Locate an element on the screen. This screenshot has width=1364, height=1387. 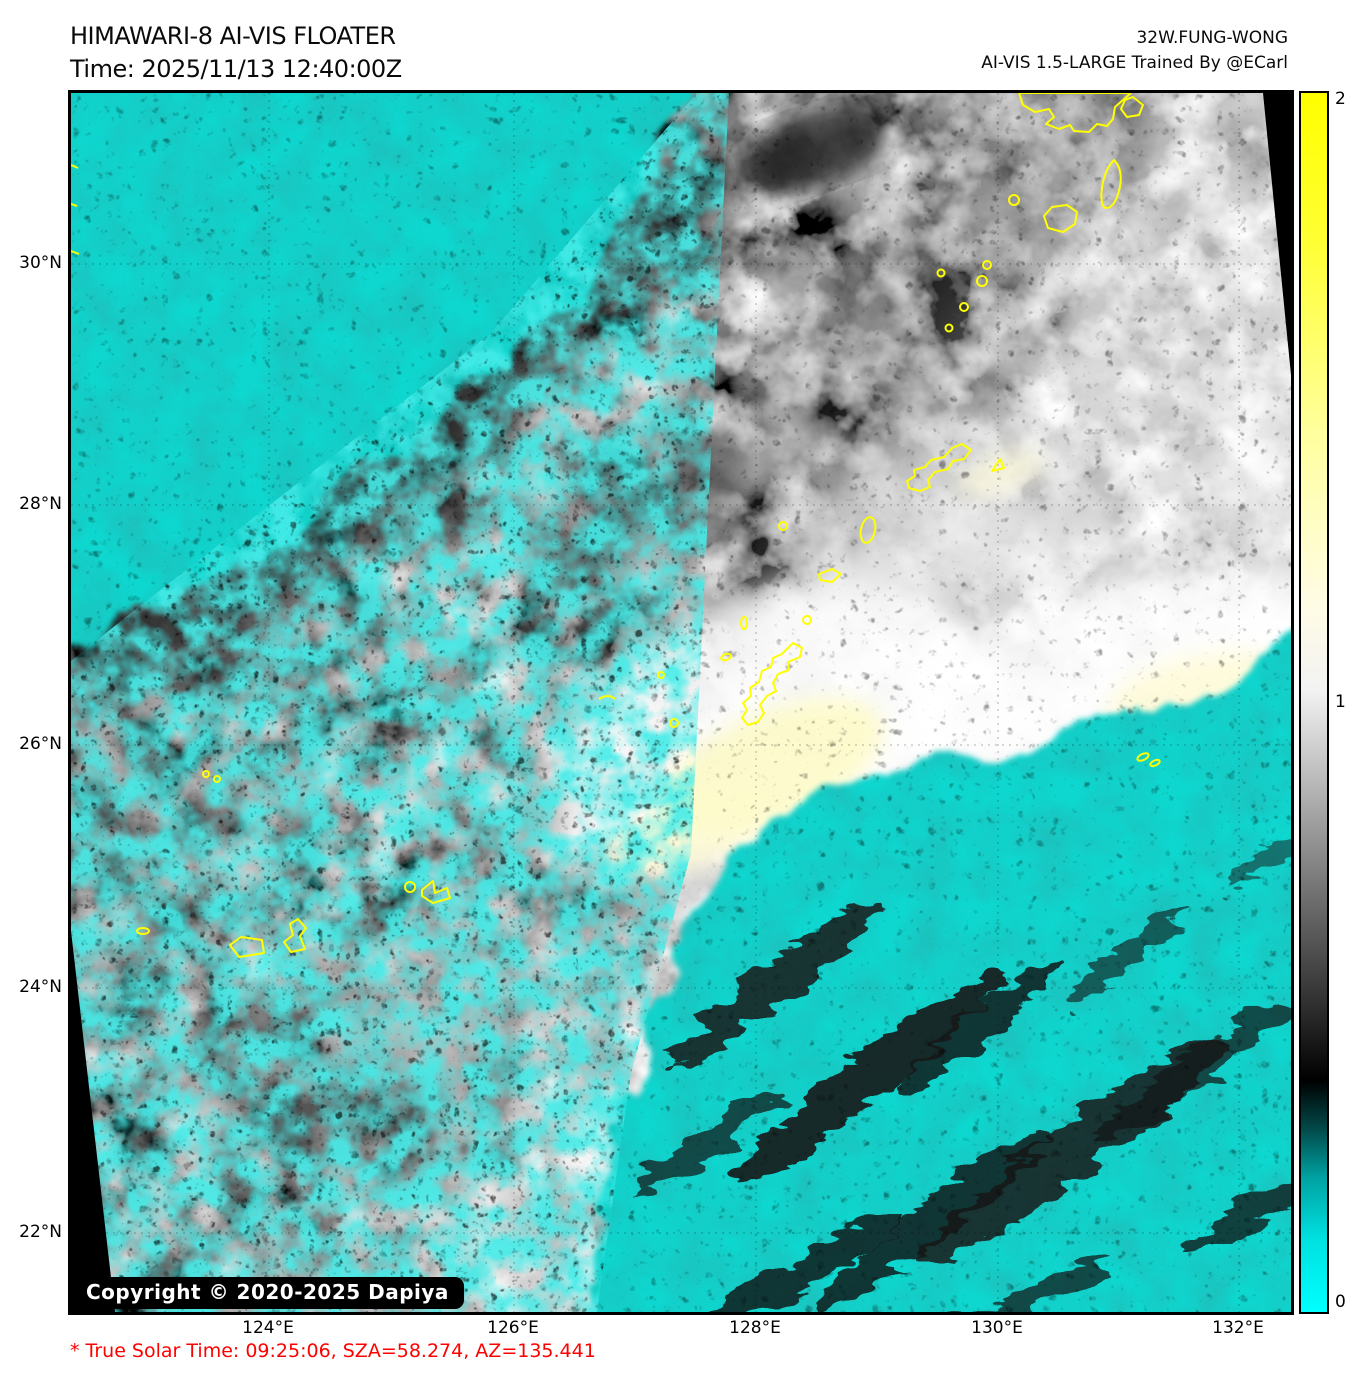
timestamp: Time: 2025/11/13 12:40:00Z is located at coordinates (236, 69).